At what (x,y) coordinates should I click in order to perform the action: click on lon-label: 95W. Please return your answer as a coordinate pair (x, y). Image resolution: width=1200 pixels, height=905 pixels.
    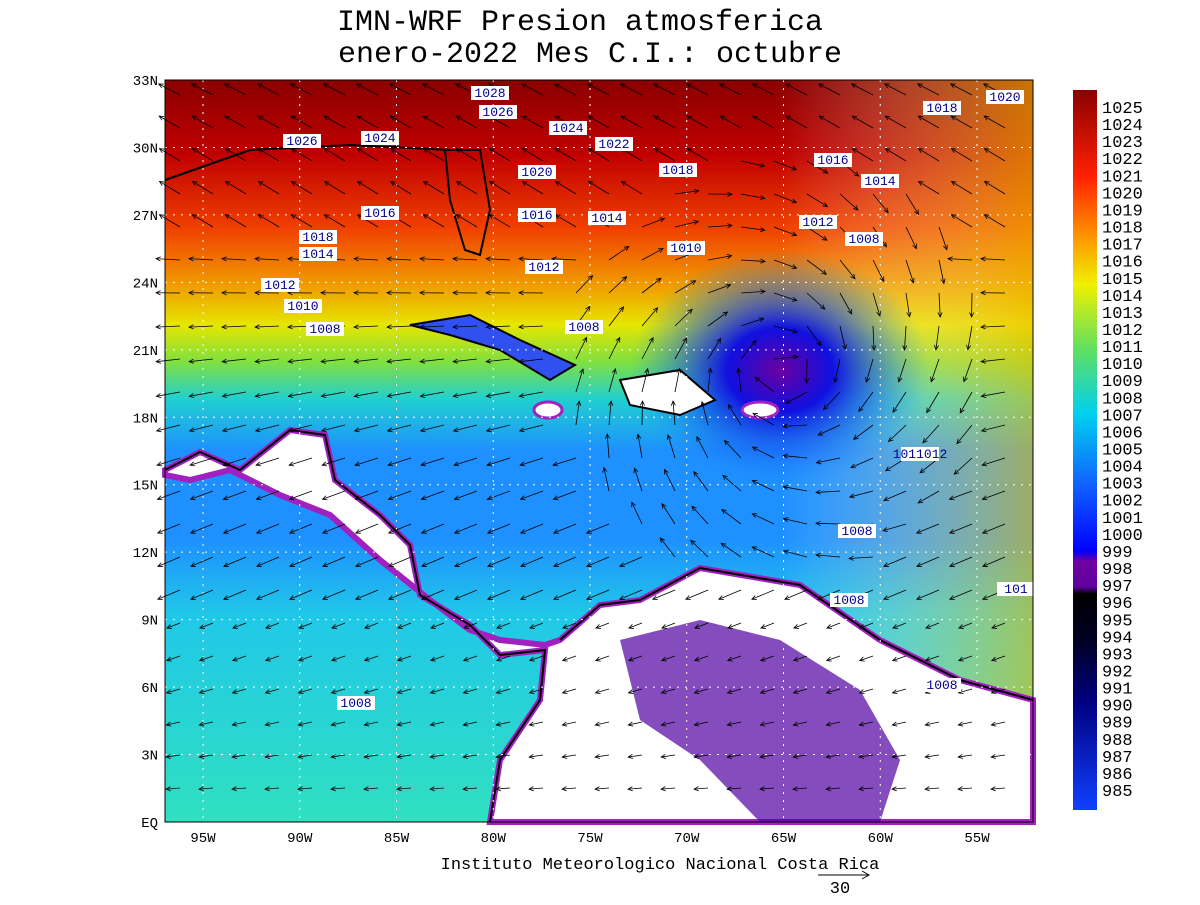
    Looking at the image, I should click on (203, 839).